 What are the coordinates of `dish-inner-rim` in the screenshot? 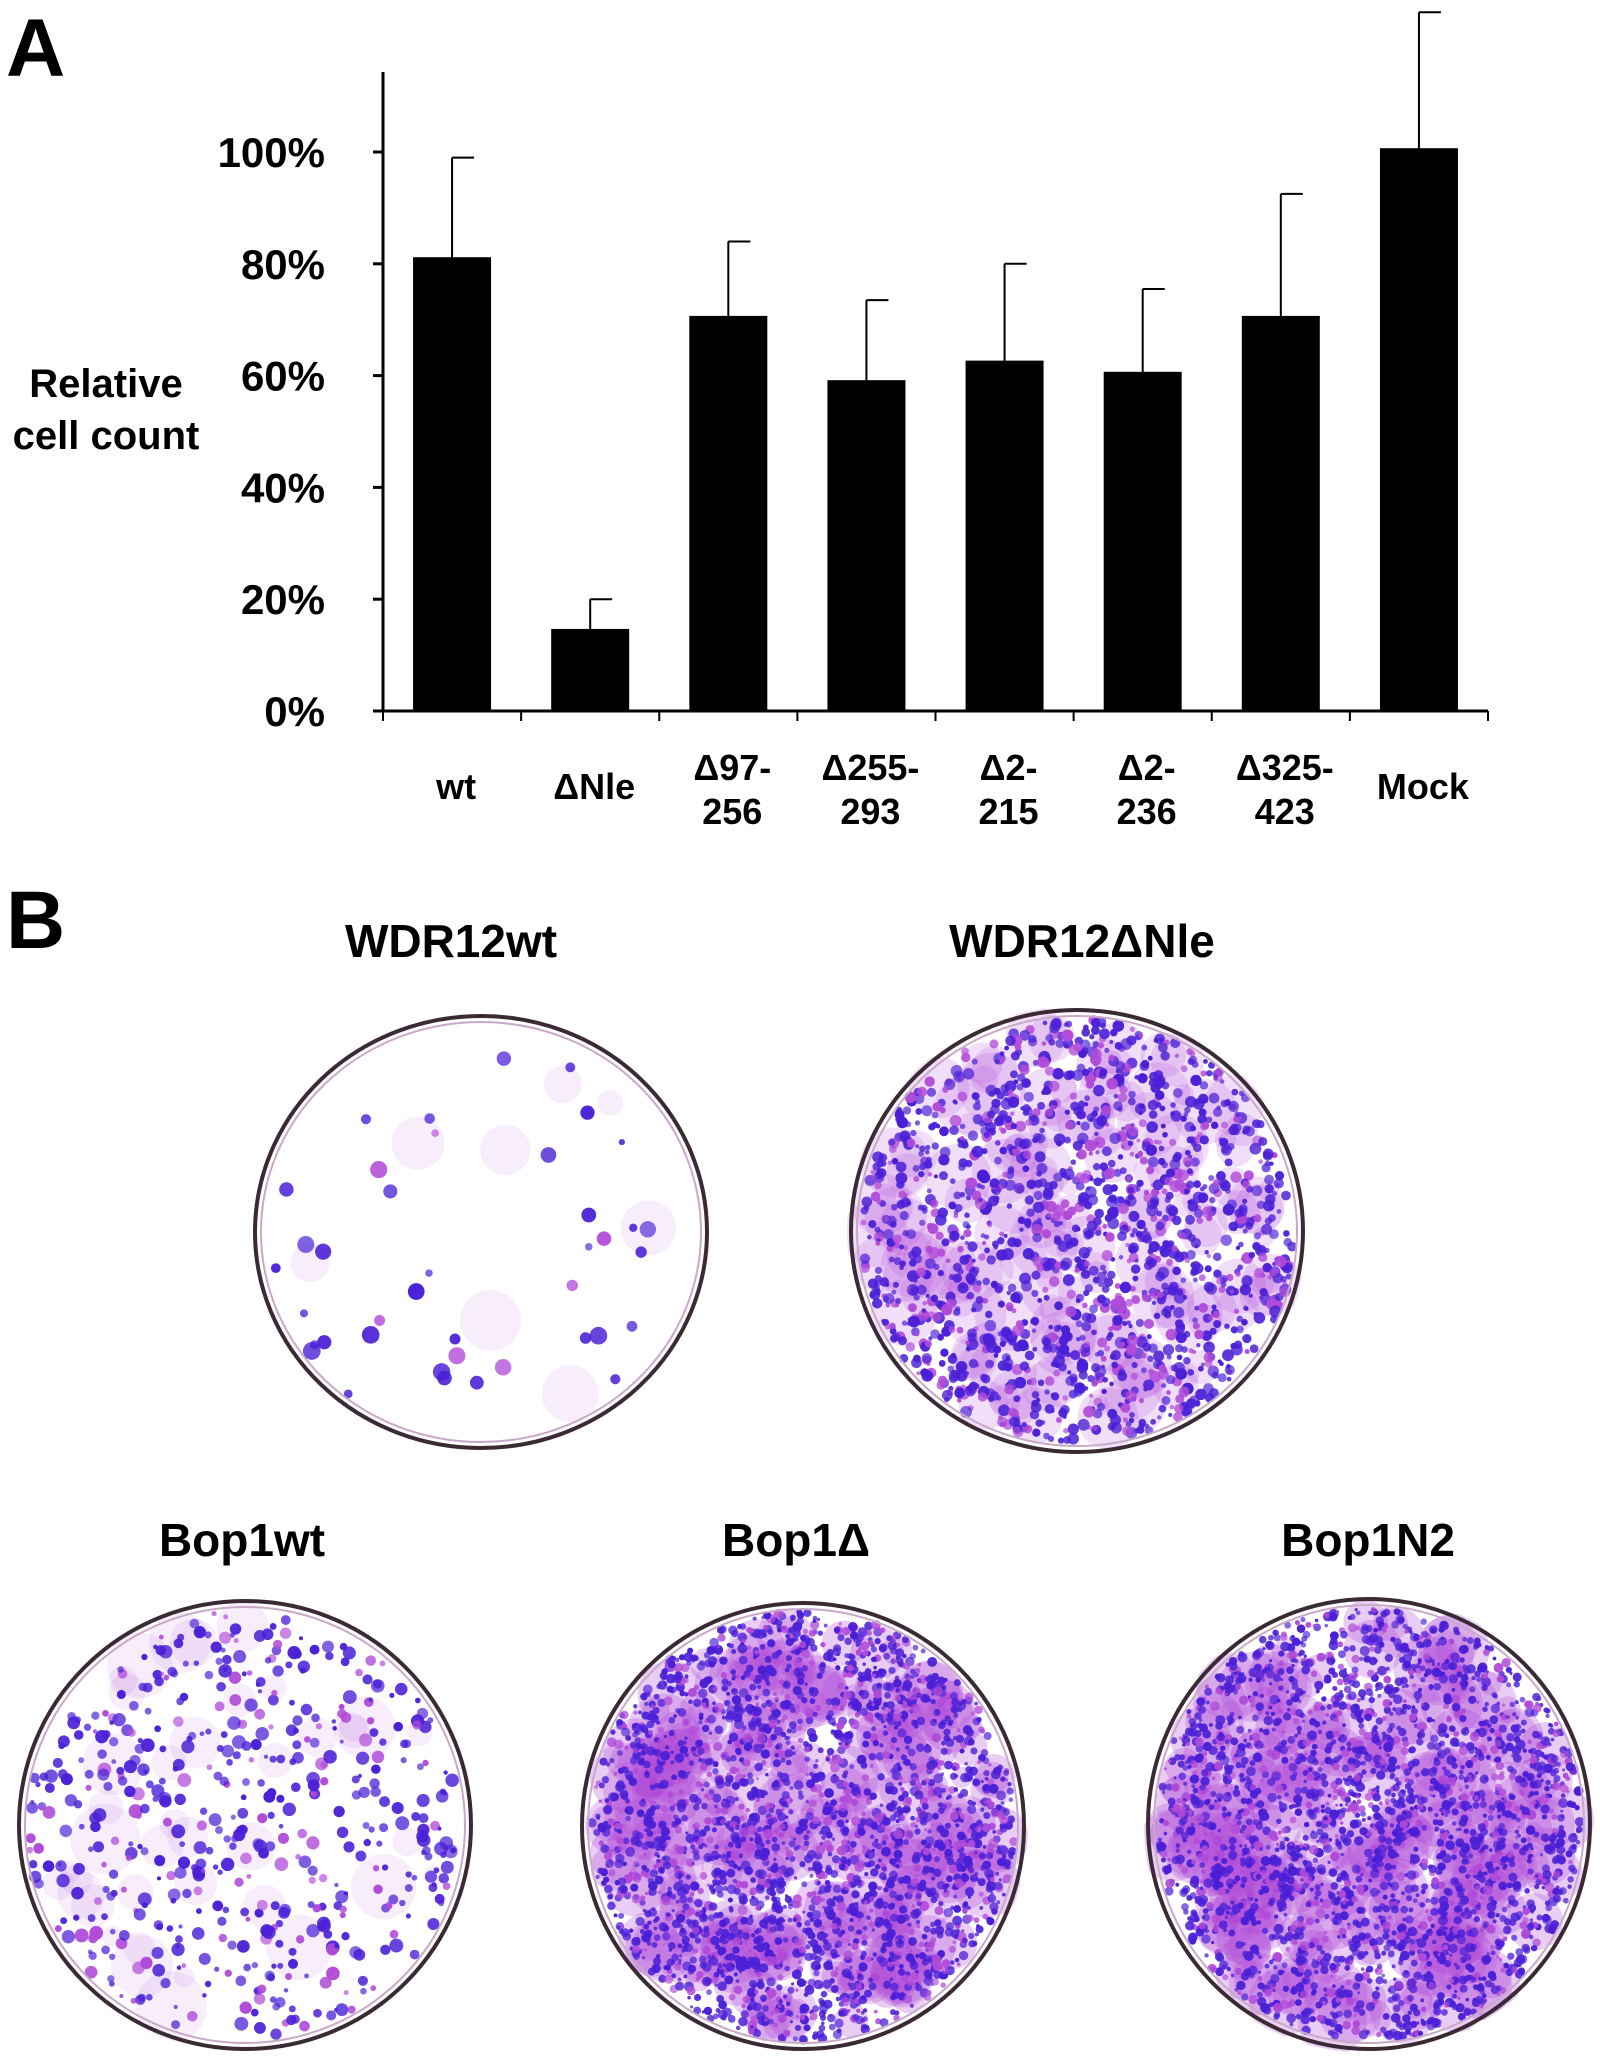 It's located at (481, 1232).